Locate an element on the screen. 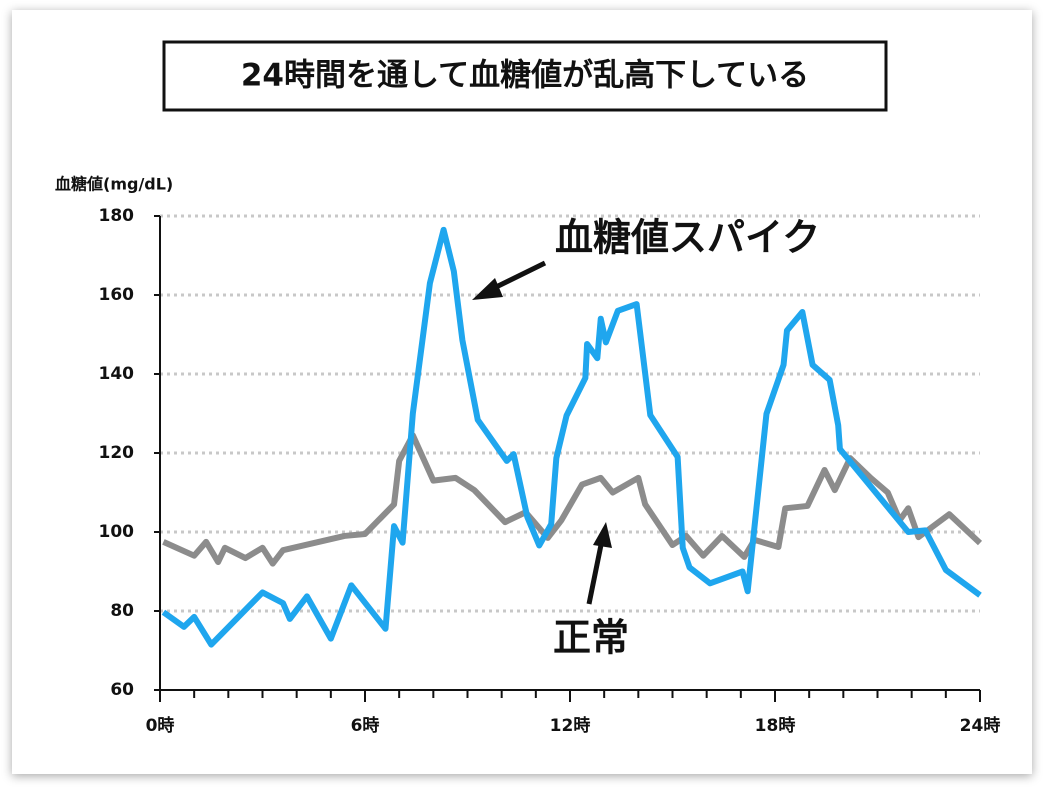 The image size is (1050, 788). annotation: 正常 is located at coordinates (591, 638).